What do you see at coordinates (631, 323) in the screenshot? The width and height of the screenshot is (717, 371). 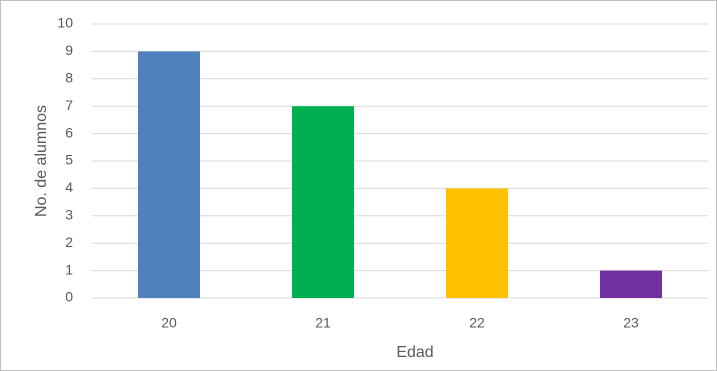 I see `x-tick-label: 23` at bounding box center [631, 323].